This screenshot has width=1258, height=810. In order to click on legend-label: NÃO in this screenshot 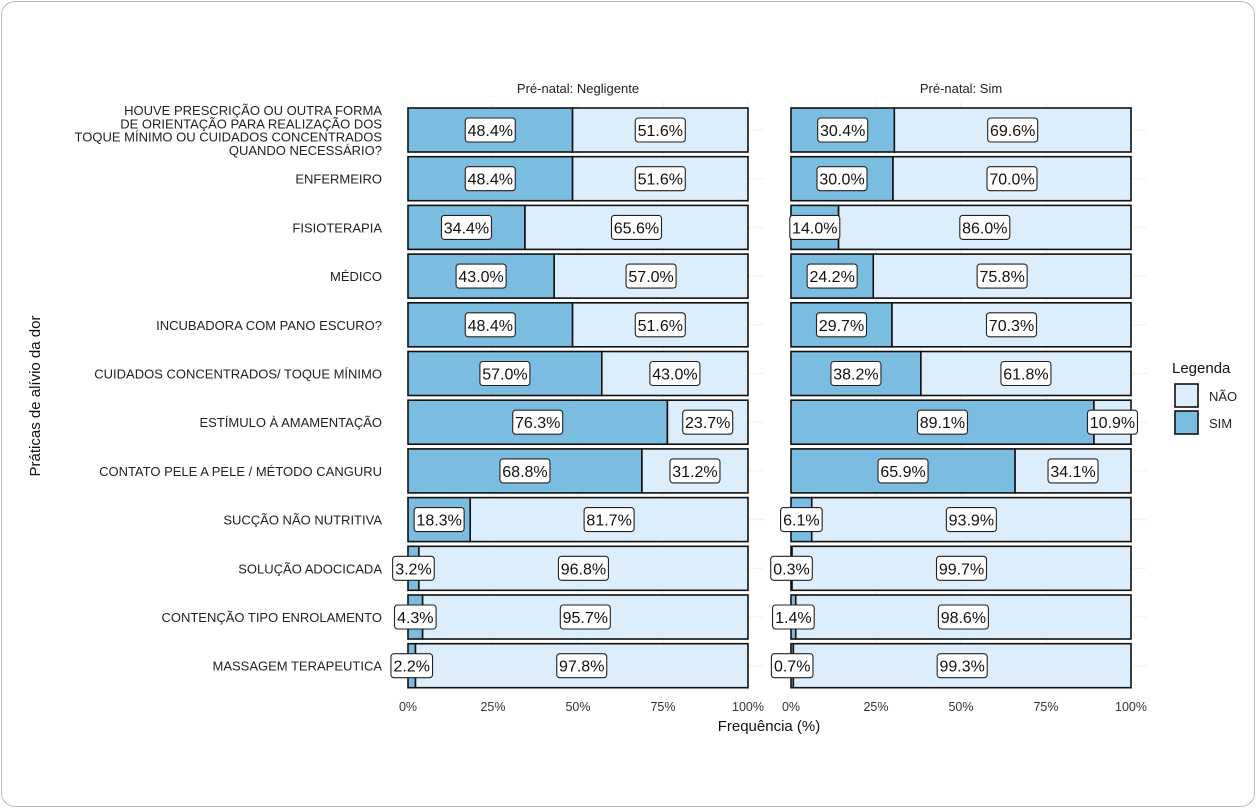, I will do `click(1223, 396)`.